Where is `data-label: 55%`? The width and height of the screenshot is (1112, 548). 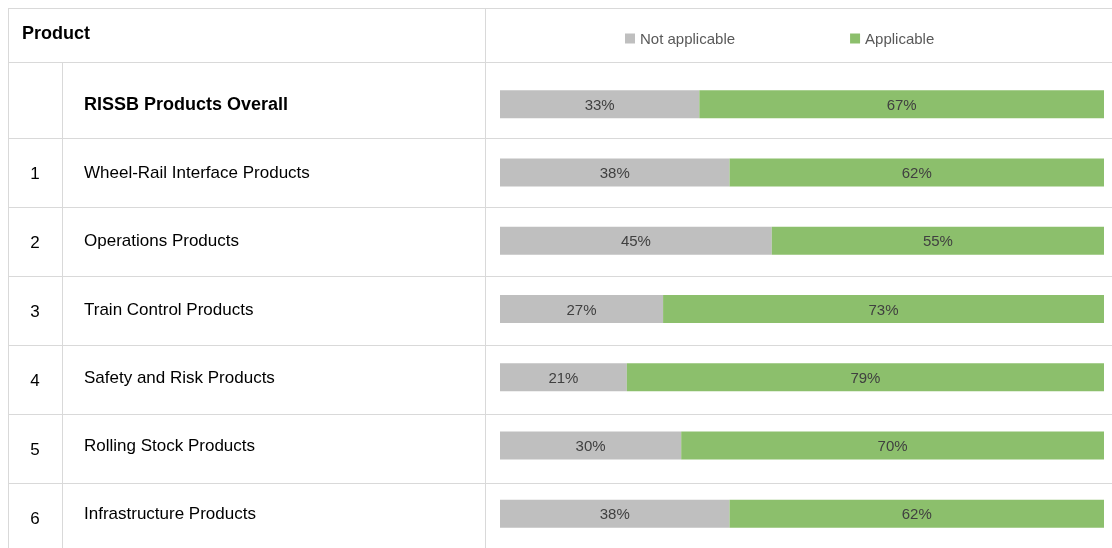
data-label: 55% is located at coordinates (937, 241).